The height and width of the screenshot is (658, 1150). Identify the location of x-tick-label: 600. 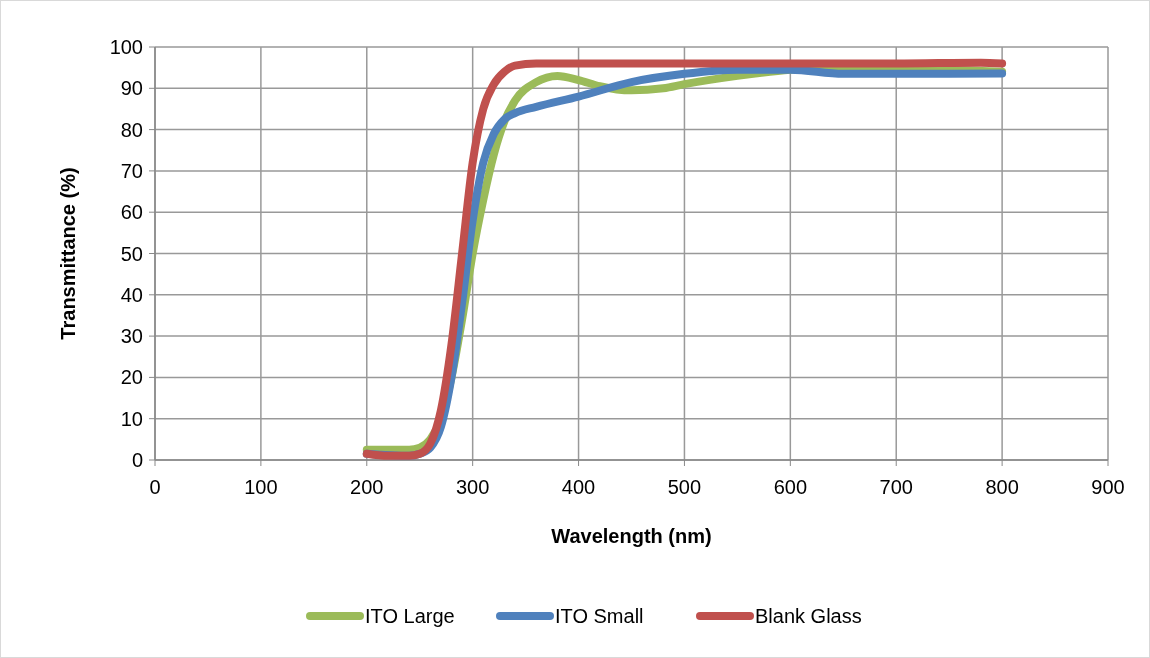
(790, 487).